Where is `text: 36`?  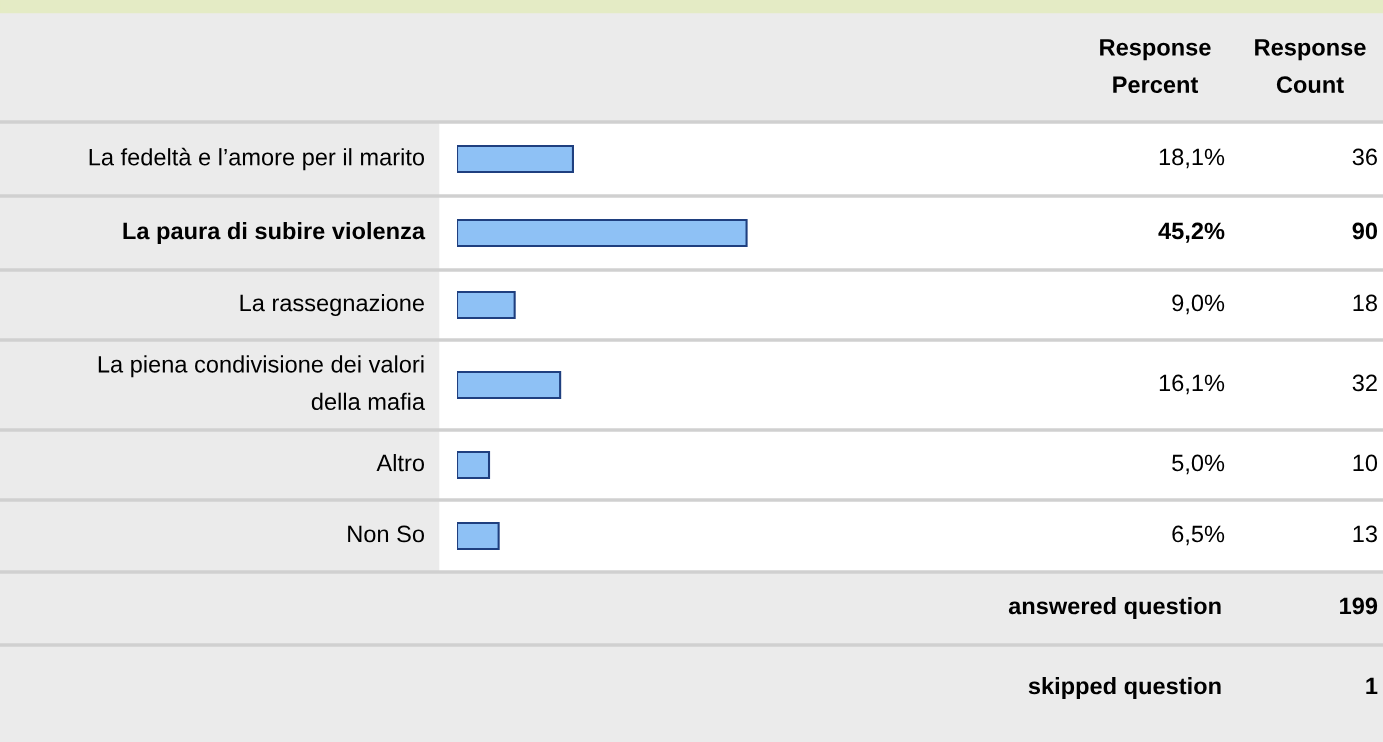
text: 36 is located at coordinates (1364, 157).